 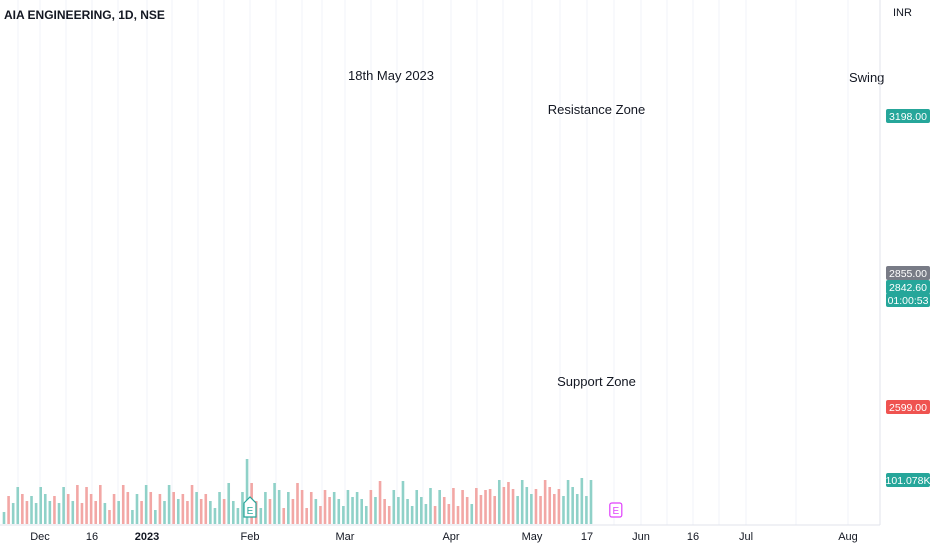 What do you see at coordinates (746, 537) in the screenshot?
I see `time-axis-label: Jul` at bounding box center [746, 537].